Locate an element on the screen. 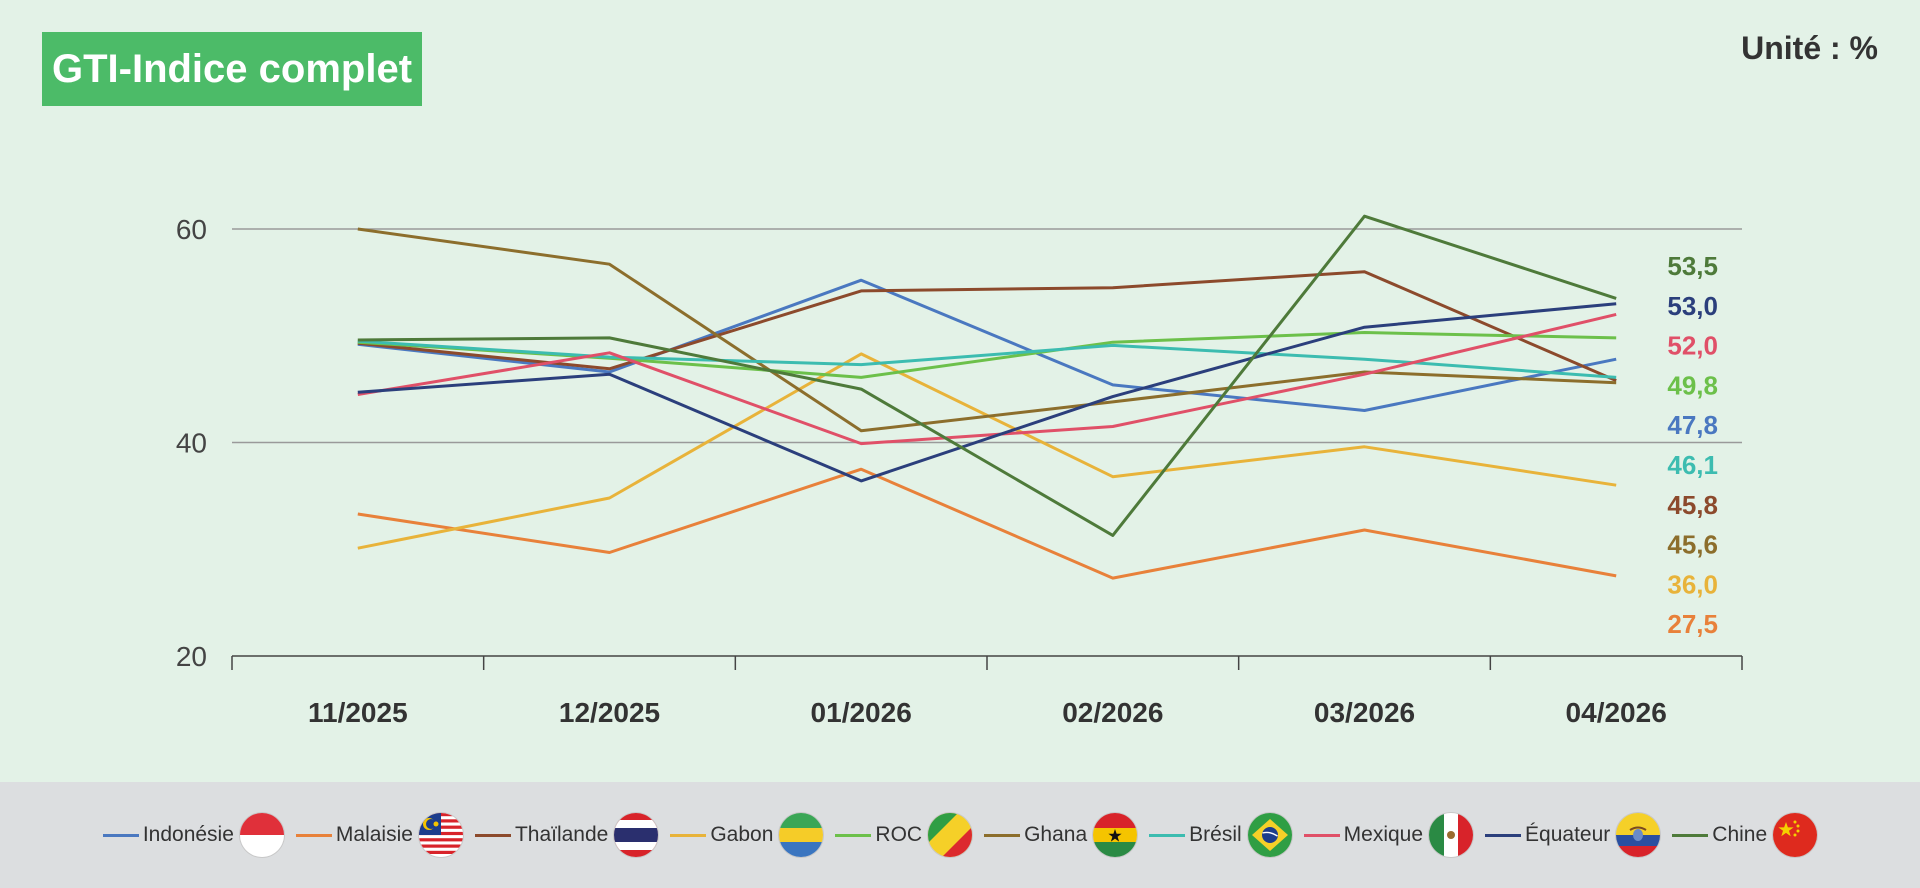 The image size is (1920, 888). end-value-label: 45,6 is located at coordinates (1692, 545).